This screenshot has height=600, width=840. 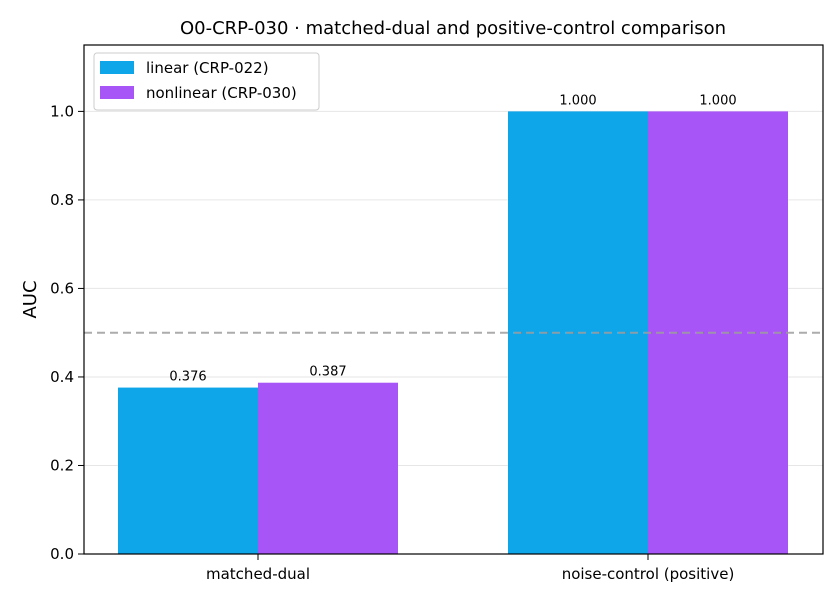 What do you see at coordinates (67, 332) in the screenshot?
I see `y-axis-ticks: 0.0 0.2 0.4 0.6 0.8 1.0` at bounding box center [67, 332].